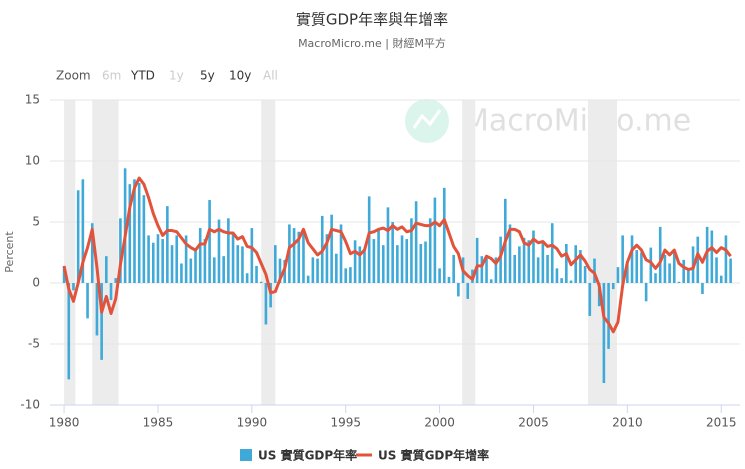 Image resolution: width=745 pixels, height=469 pixels. What do you see at coordinates (73, 76) in the screenshot?
I see `zoom-label: Zoom` at bounding box center [73, 76].